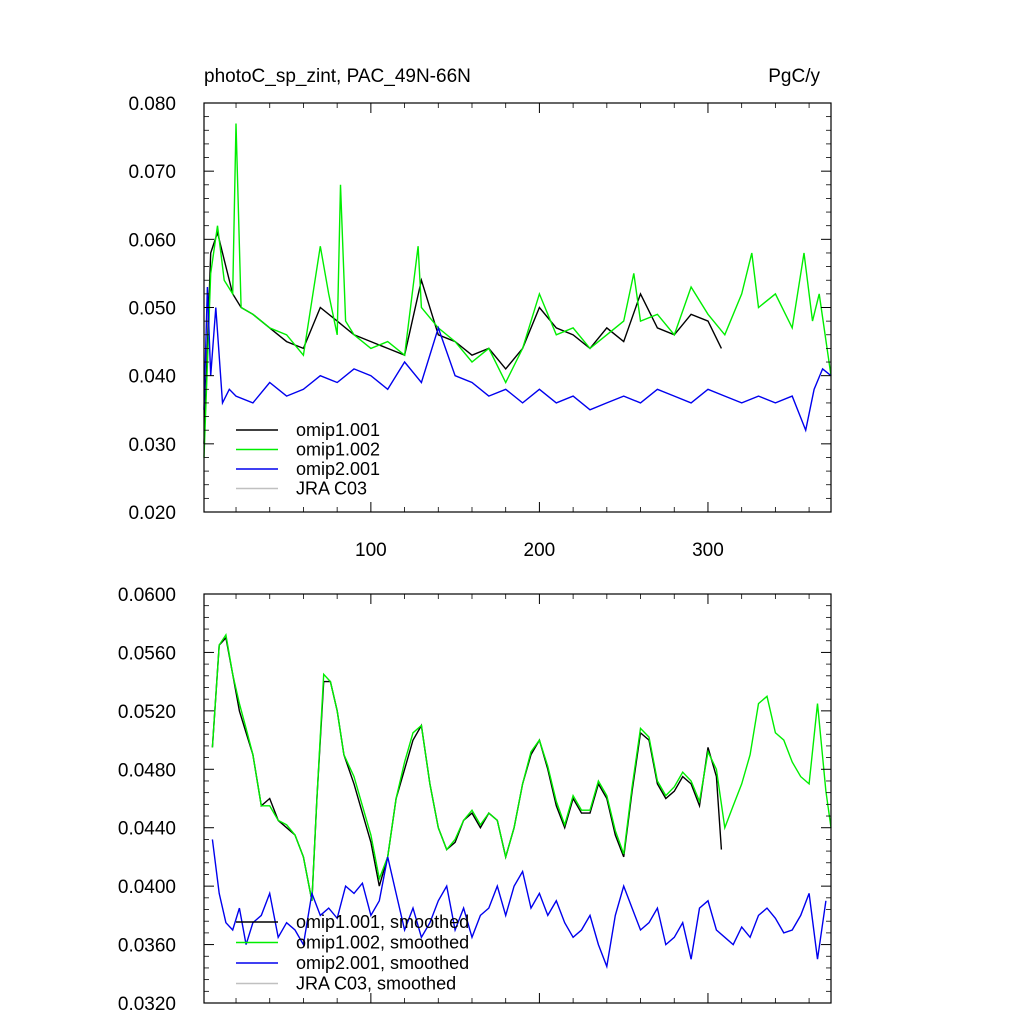 The height and width of the screenshot is (1024, 1024). What do you see at coordinates (147, 595) in the screenshot?
I see `y-tick-label: 0.0600` at bounding box center [147, 595].